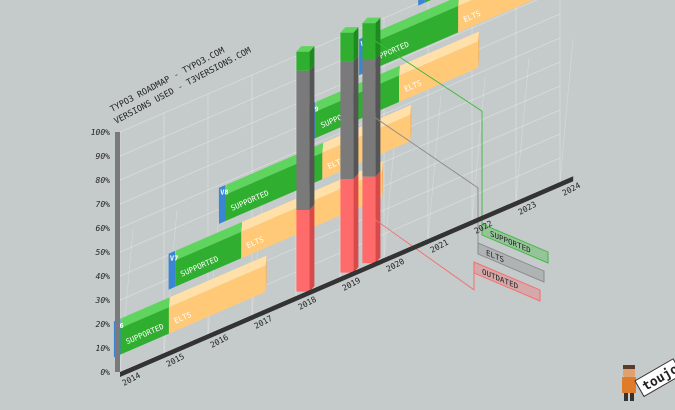 The height and width of the screenshot is (410, 675). I want to click on version-badge-v7, so click(172, 270).